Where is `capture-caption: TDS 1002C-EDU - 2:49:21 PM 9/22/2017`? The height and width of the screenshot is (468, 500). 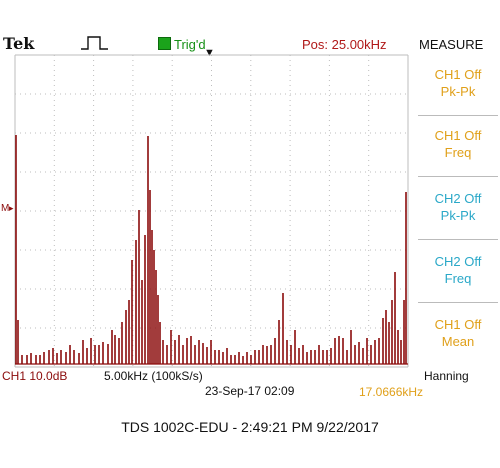 capture-caption: TDS 1002C-EDU - 2:49:21 PM 9/22/2017 is located at coordinates (250, 427).